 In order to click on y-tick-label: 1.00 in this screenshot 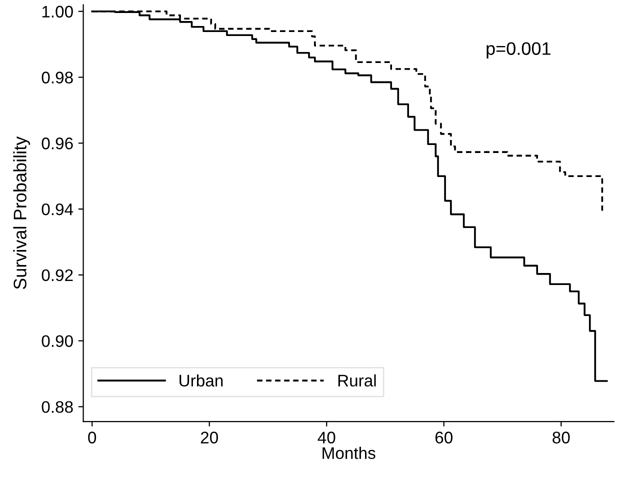, I will do `click(57, 12)`.